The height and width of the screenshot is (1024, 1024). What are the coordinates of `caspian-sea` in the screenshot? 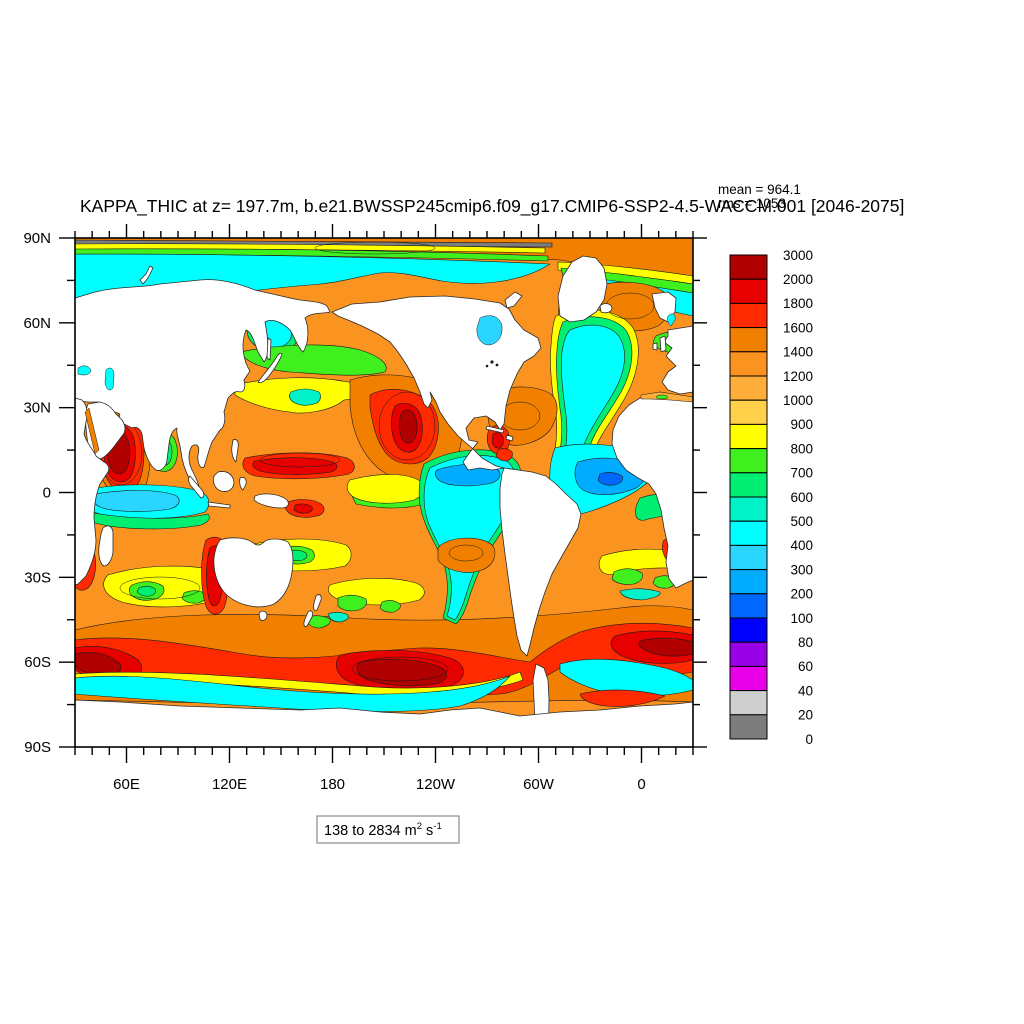 It's located at (109, 379).